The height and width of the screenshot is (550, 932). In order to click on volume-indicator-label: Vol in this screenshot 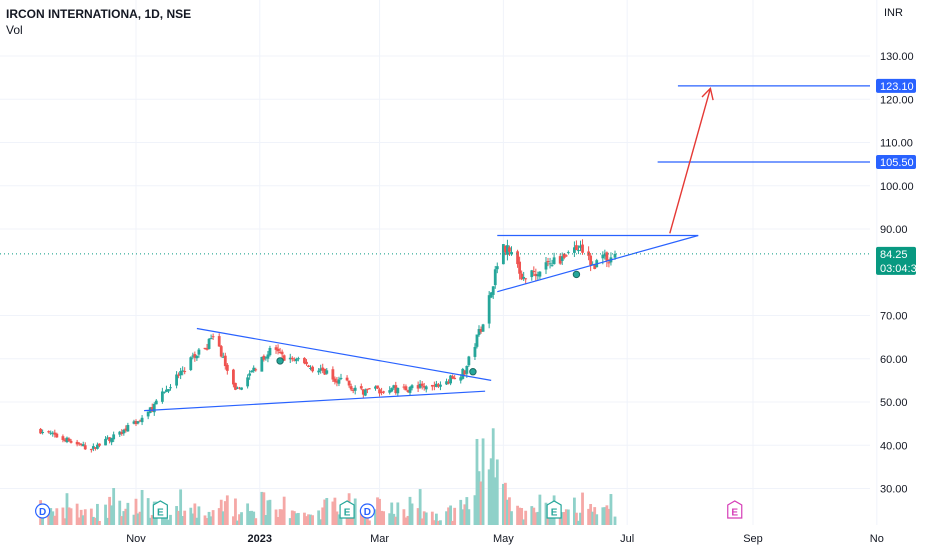, I will do `click(14, 30)`.